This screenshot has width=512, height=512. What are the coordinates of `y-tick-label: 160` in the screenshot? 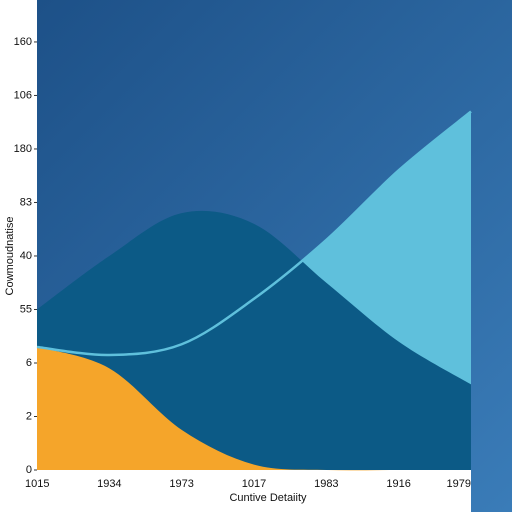 It's located at (23, 42).